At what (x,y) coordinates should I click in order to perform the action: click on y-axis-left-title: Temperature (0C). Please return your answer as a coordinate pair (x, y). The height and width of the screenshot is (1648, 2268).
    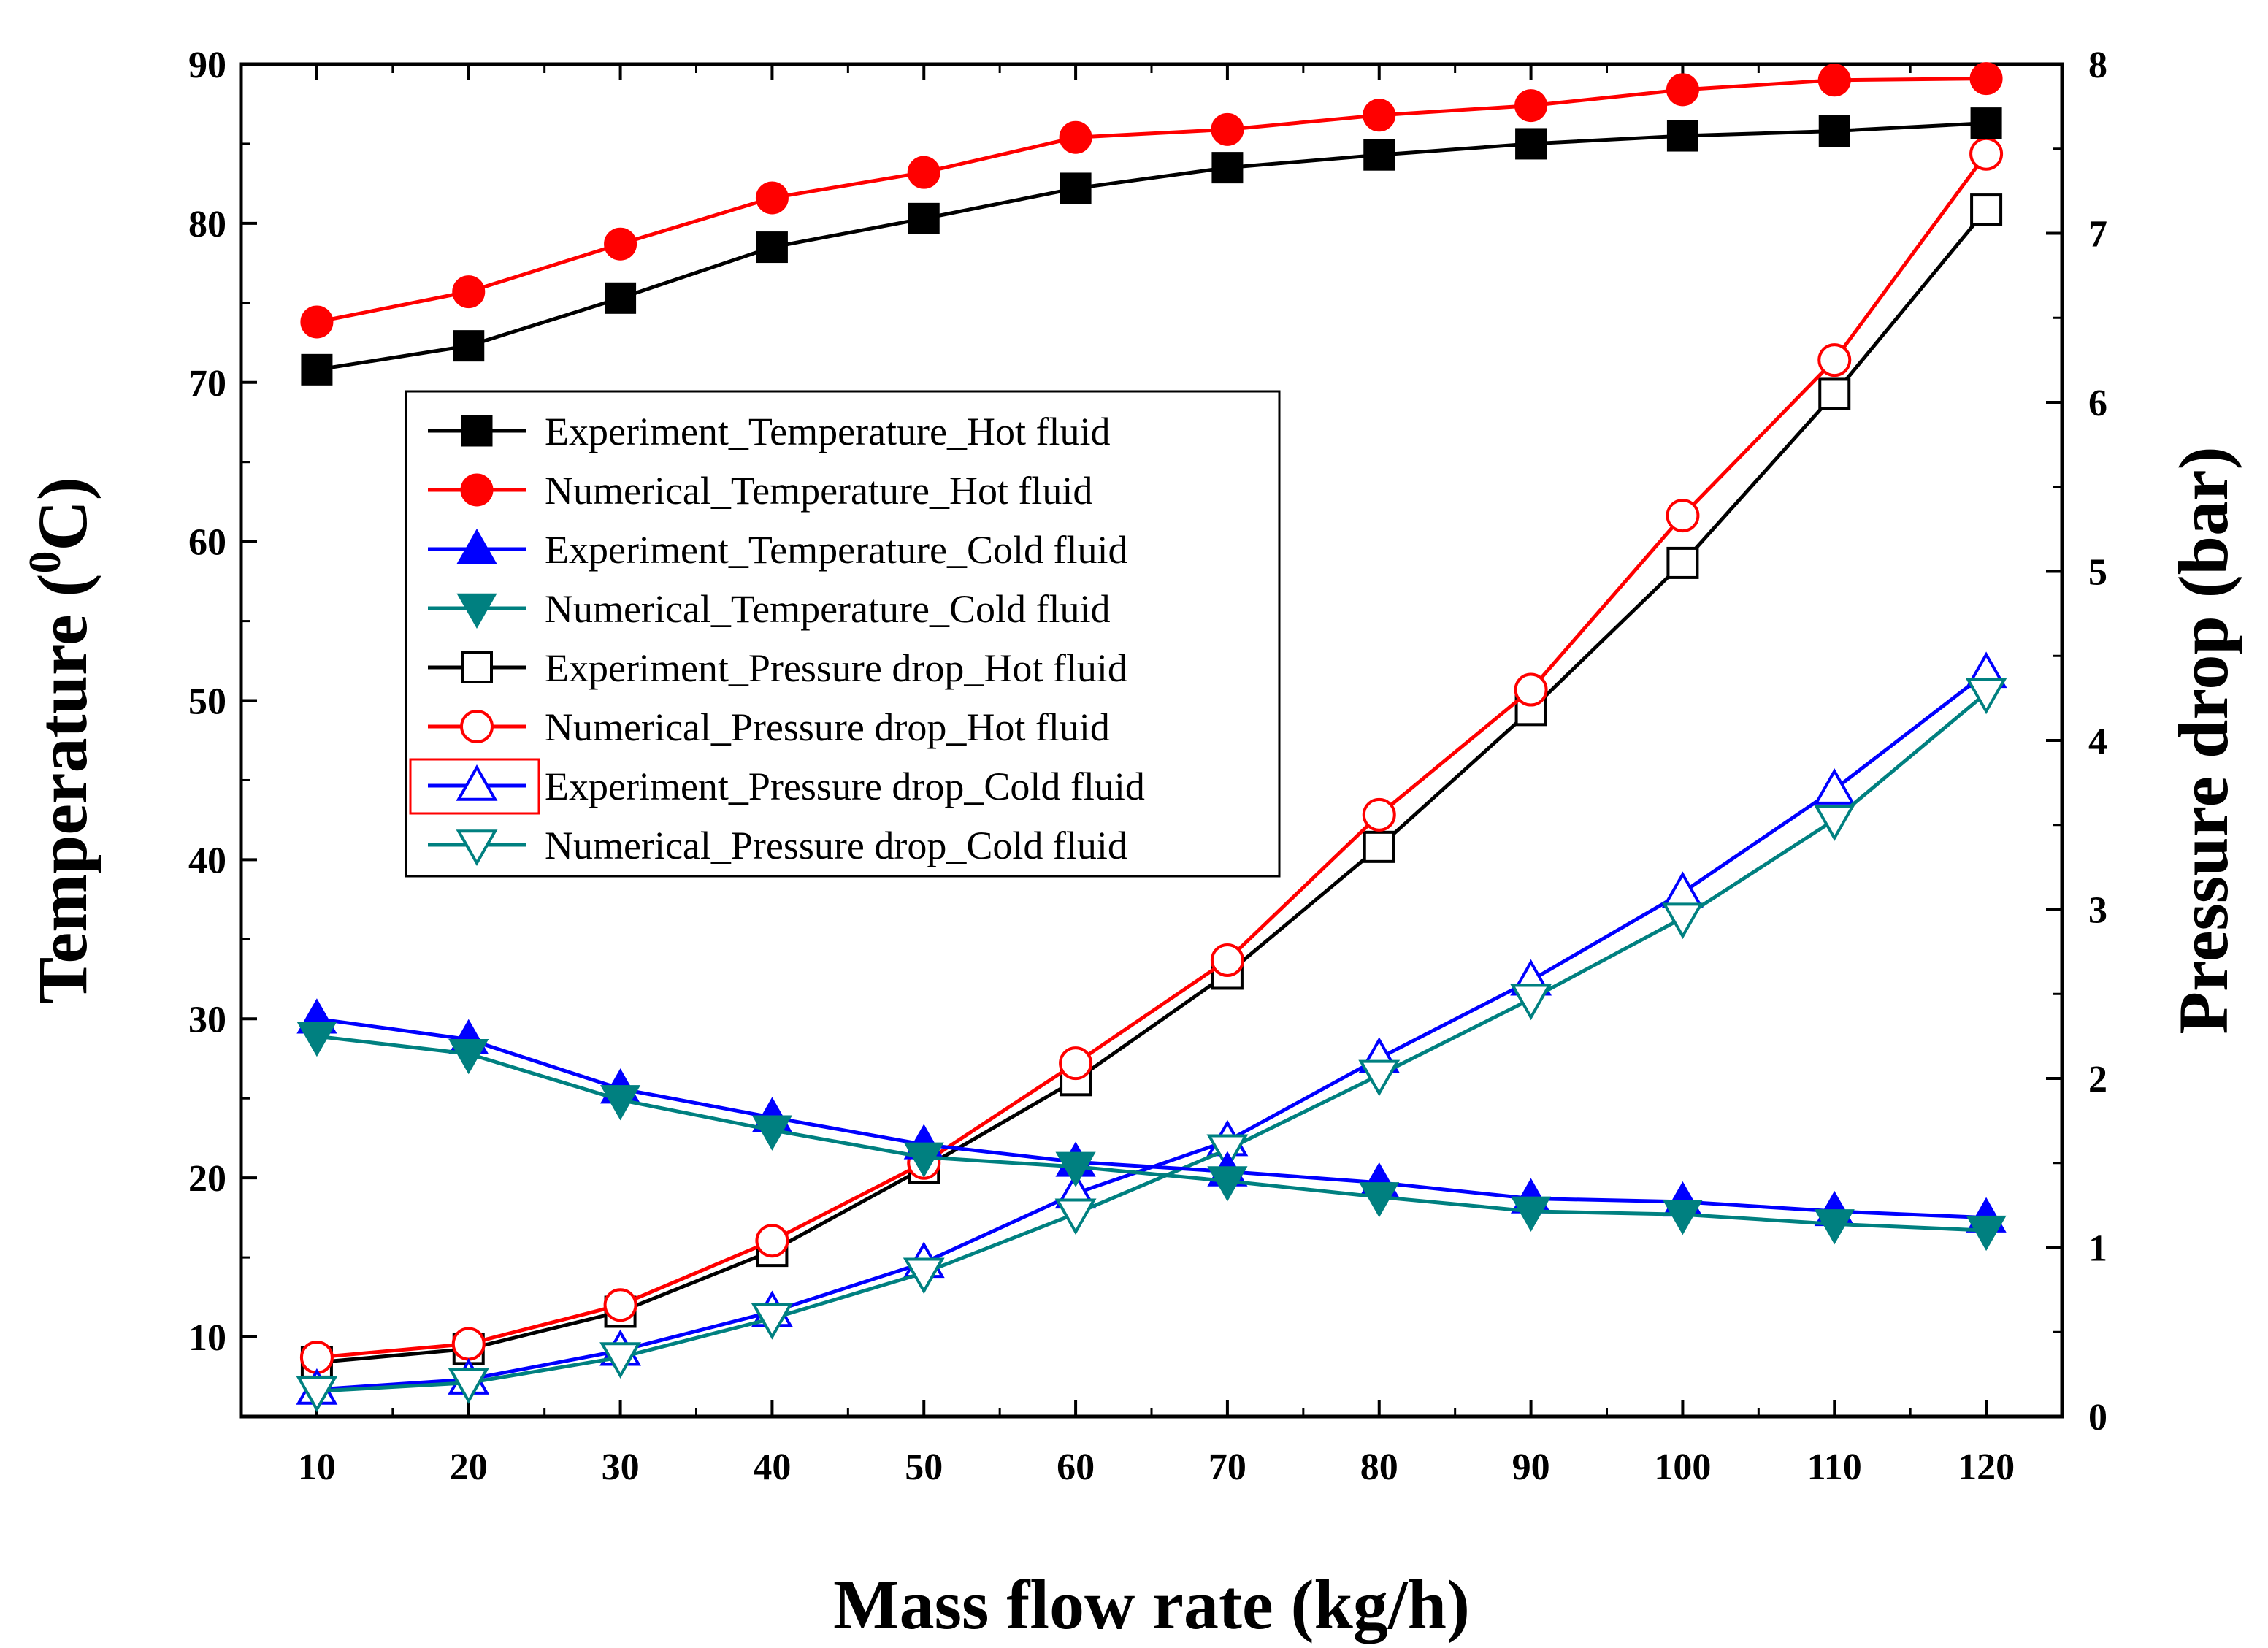
    Looking at the image, I should click on (60, 740).